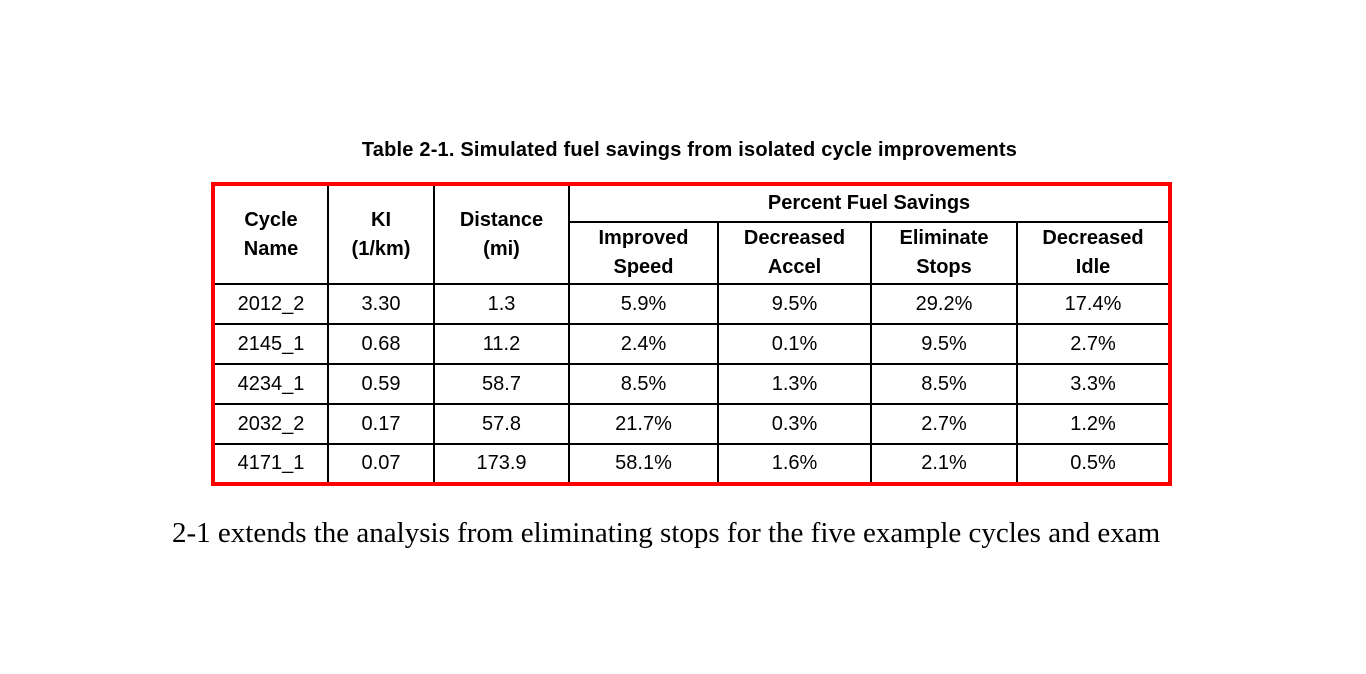 This screenshot has height=674, width=1366. I want to click on cell-eliminate-stops: 9.5%, so click(944, 344).